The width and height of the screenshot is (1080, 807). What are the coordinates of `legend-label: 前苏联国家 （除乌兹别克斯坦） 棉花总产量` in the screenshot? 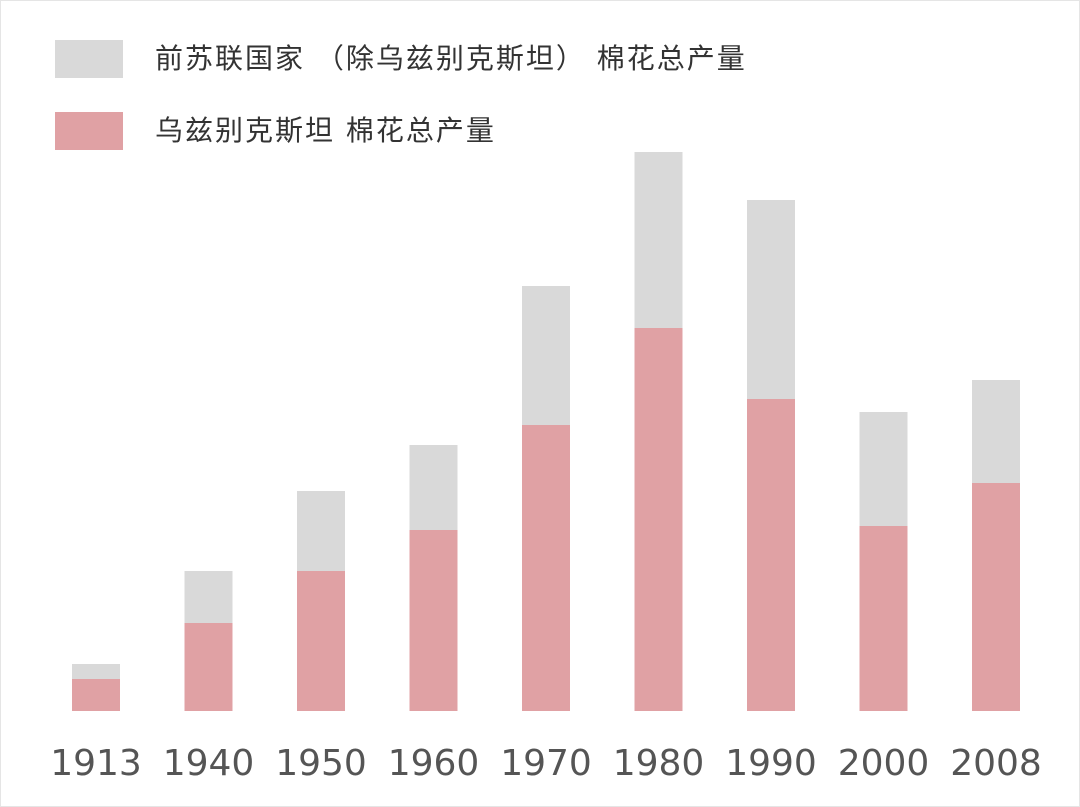 It's located at (451, 58).